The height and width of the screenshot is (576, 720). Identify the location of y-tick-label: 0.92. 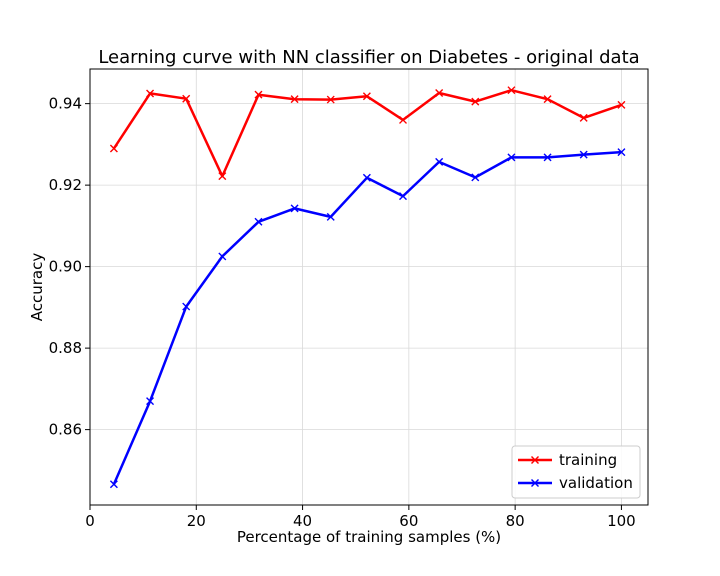
(65, 185).